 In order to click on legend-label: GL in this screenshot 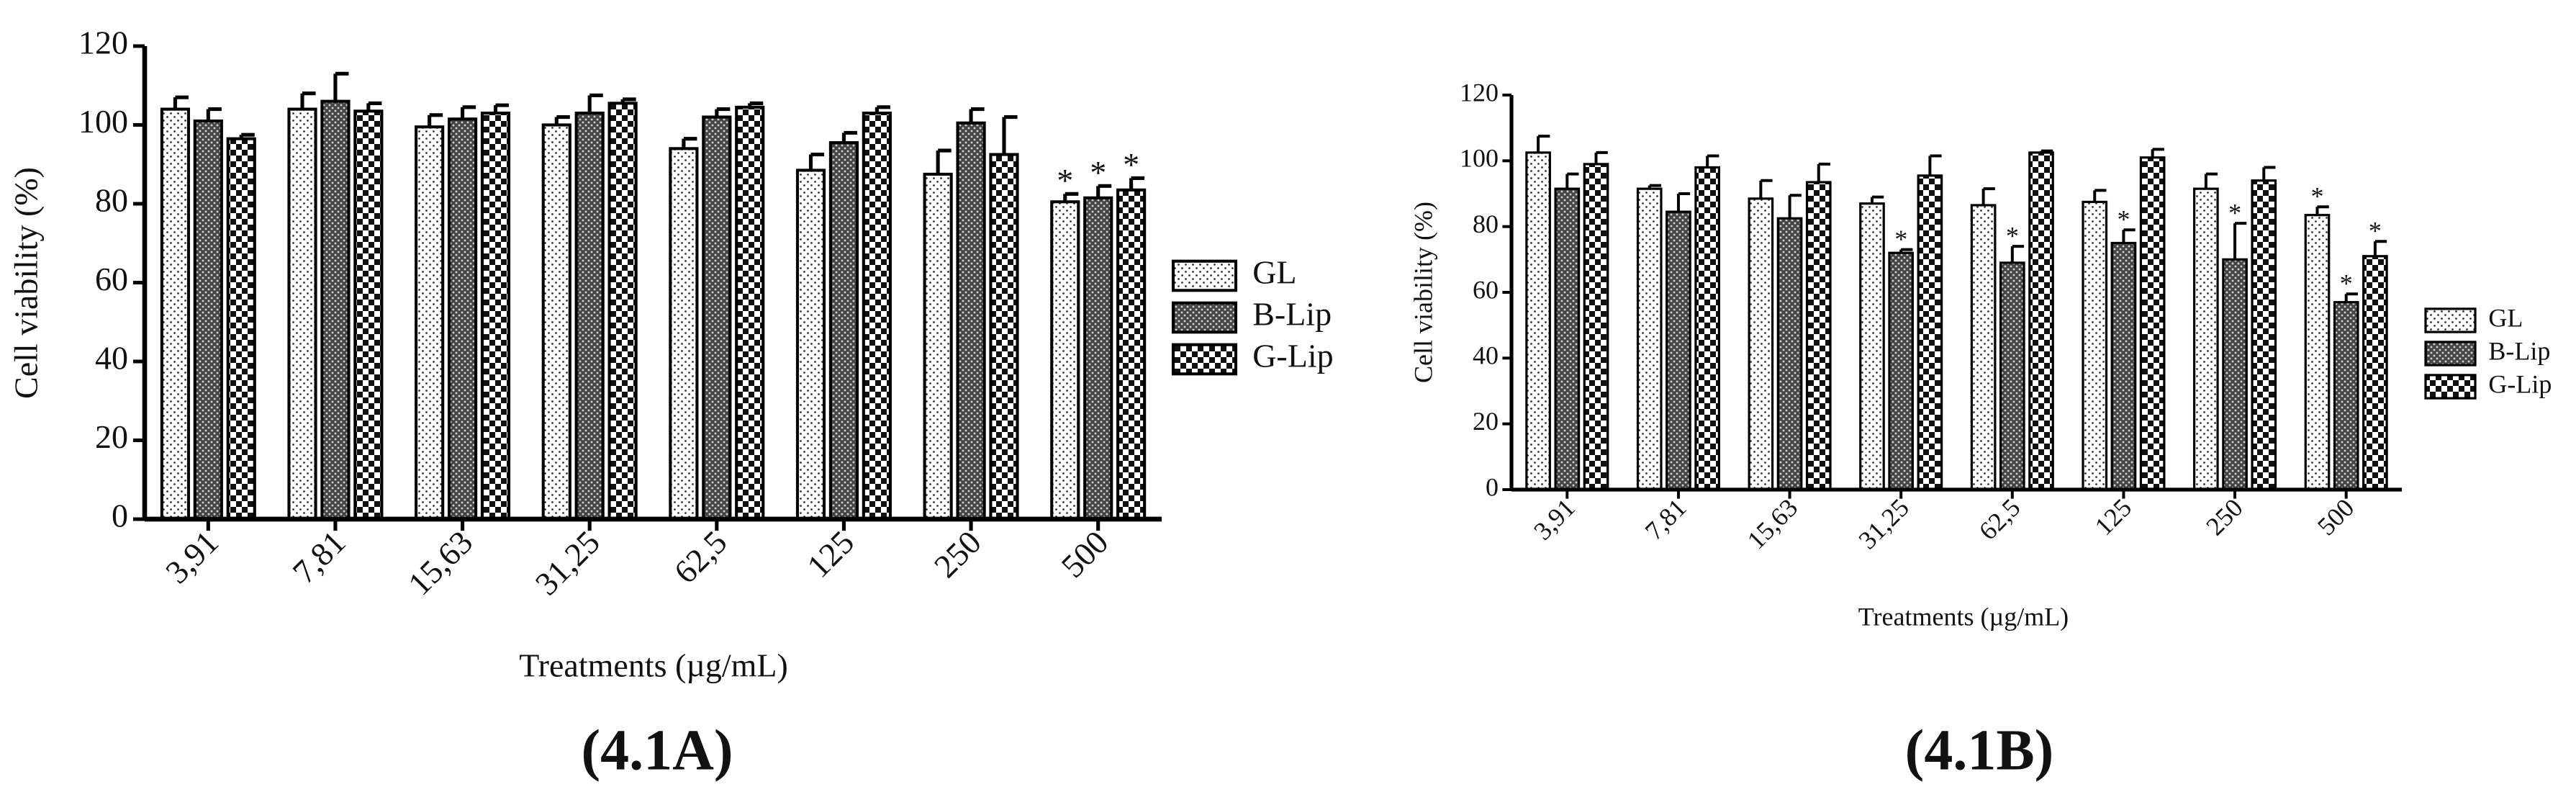, I will do `click(2505, 317)`.